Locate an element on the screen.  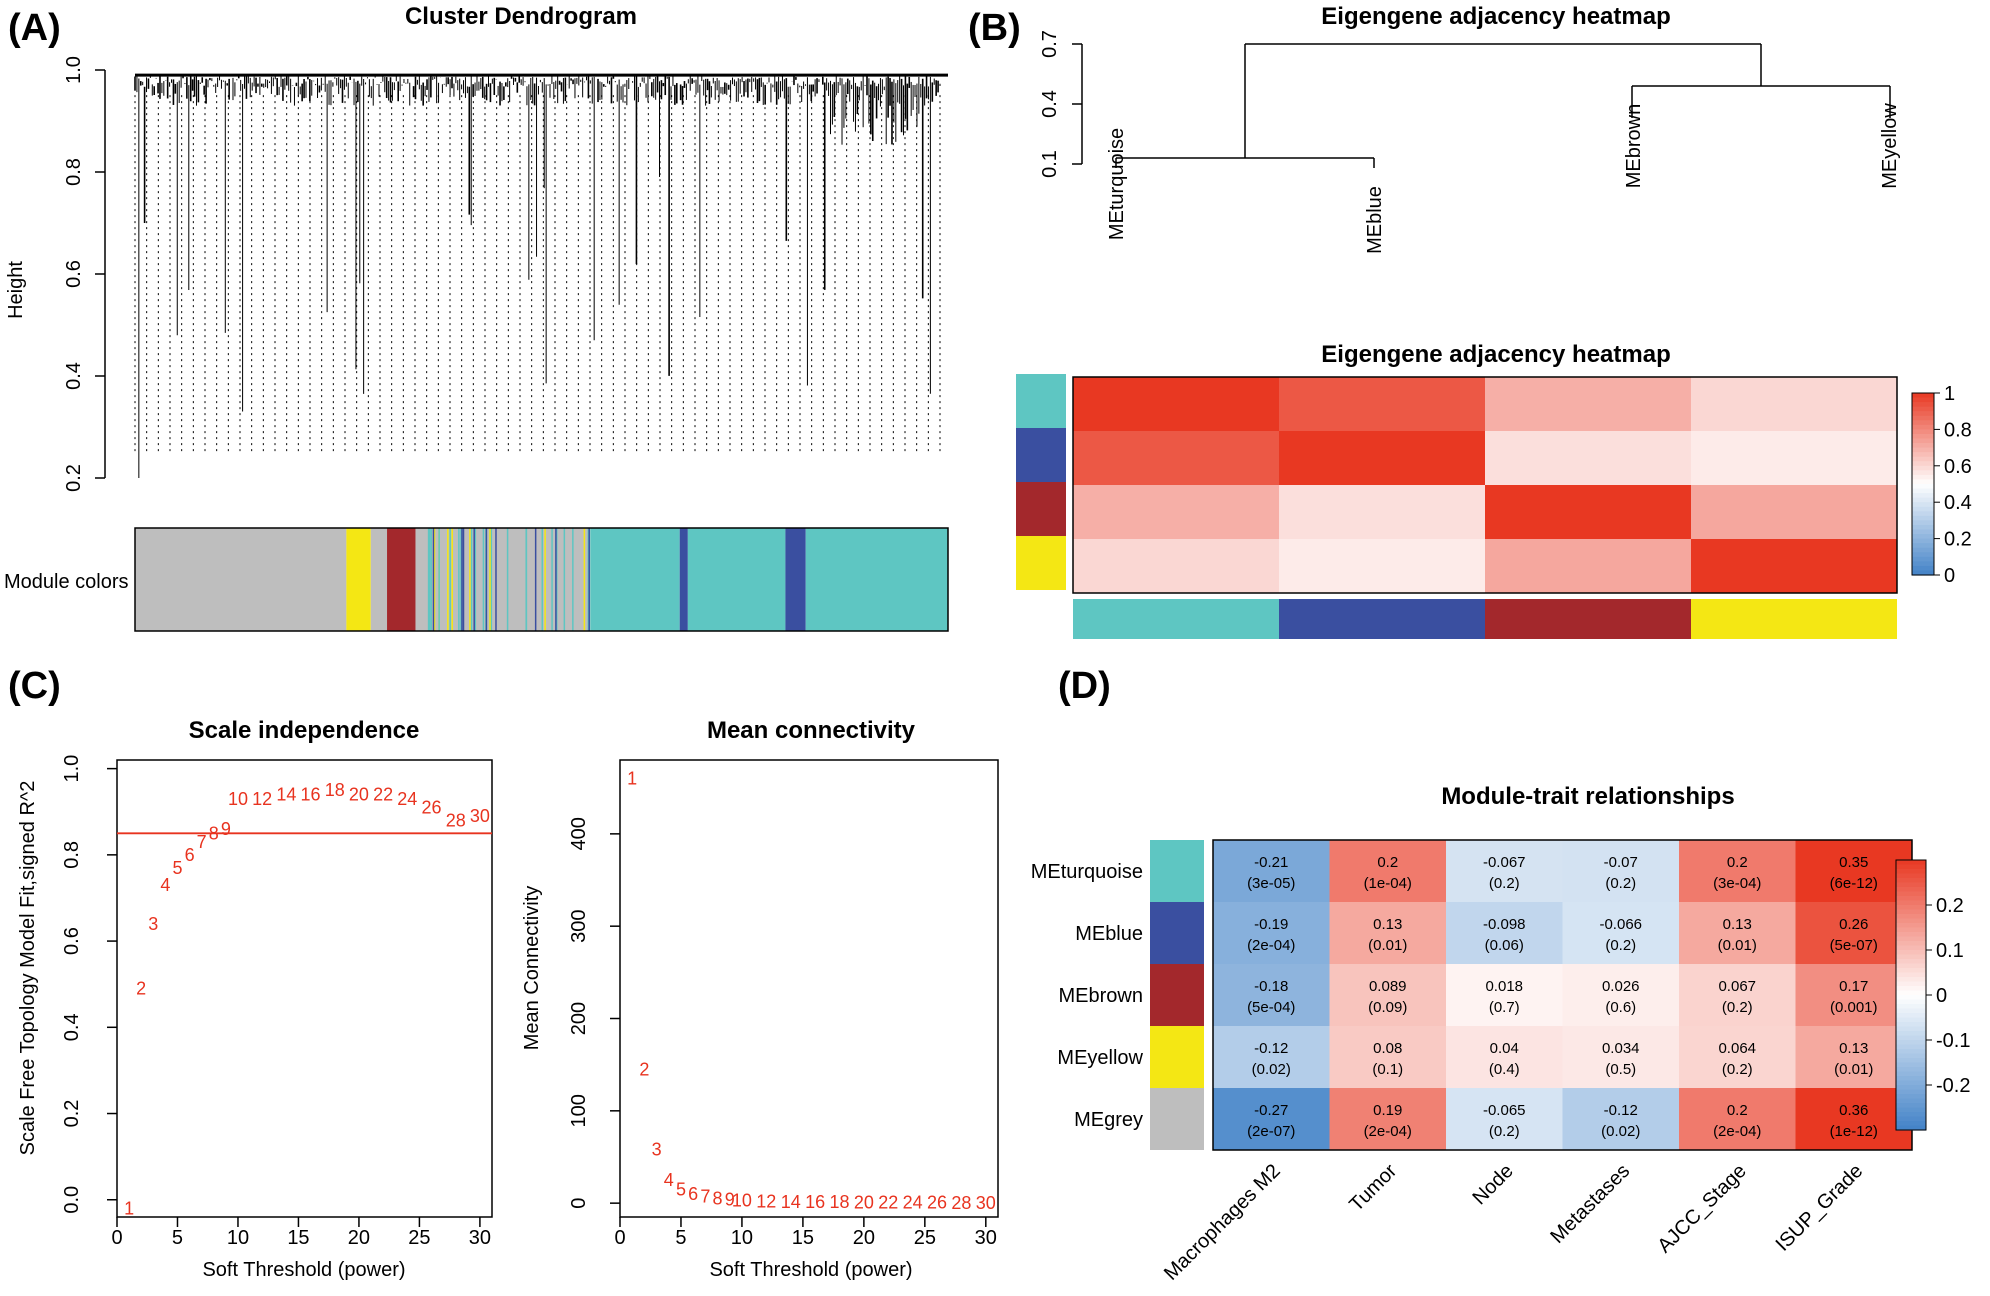
trait-cell-p: (0.2) is located at coordinates (1620, 945).